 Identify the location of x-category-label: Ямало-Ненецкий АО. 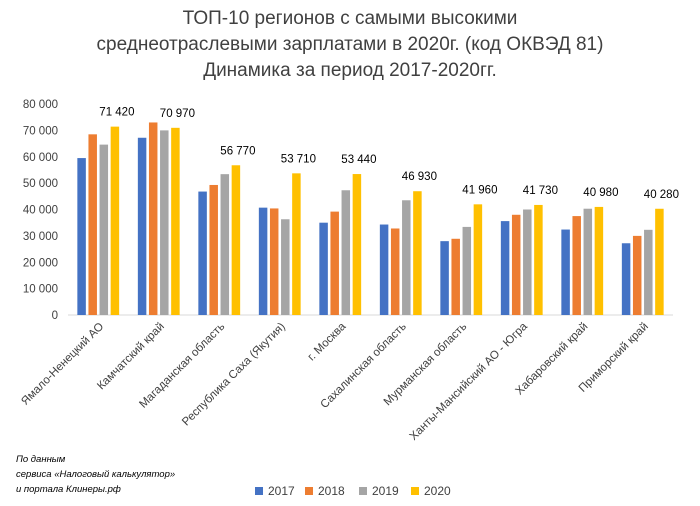
(62, 364).